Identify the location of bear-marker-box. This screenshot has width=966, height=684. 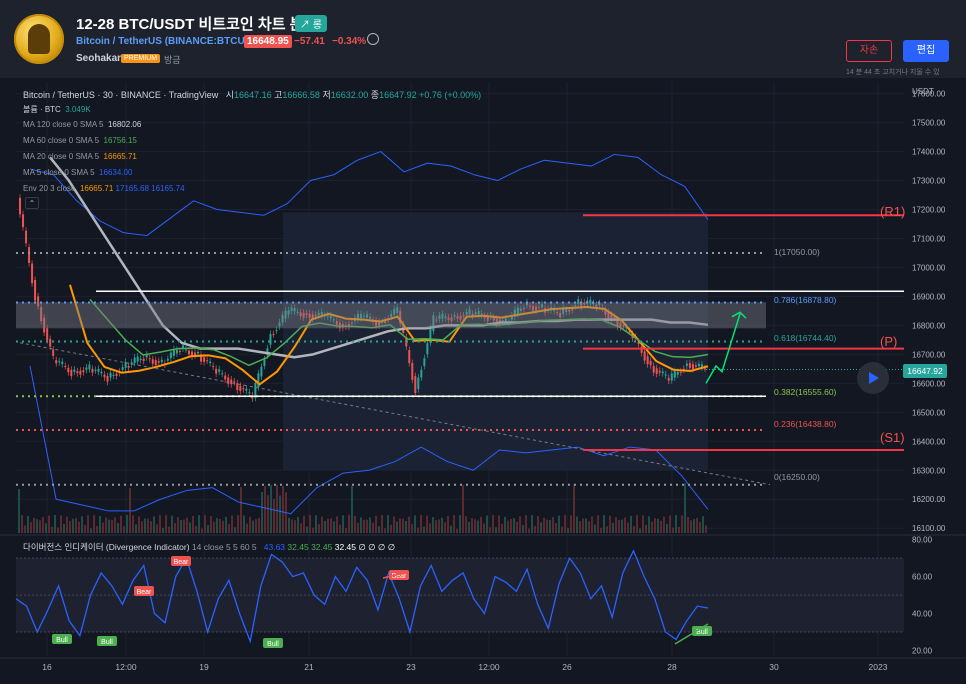
(144, 591).